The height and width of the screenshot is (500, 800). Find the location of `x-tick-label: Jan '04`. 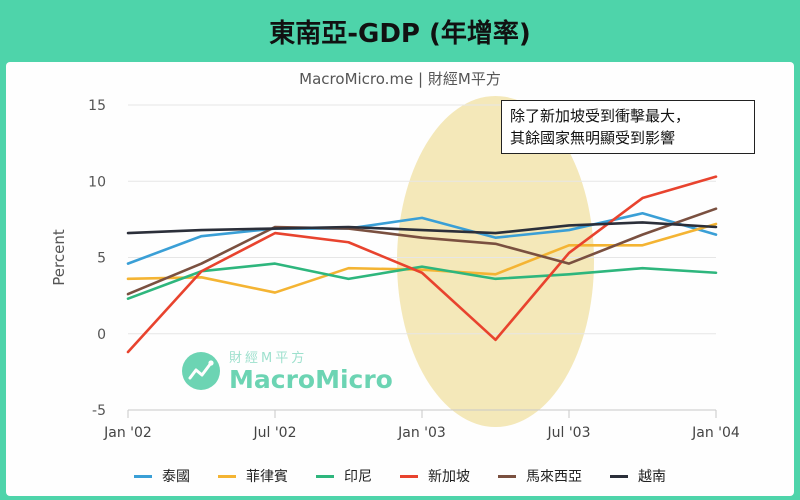

x-tick-label: Jan '04 is located at coordinates (715, 433).